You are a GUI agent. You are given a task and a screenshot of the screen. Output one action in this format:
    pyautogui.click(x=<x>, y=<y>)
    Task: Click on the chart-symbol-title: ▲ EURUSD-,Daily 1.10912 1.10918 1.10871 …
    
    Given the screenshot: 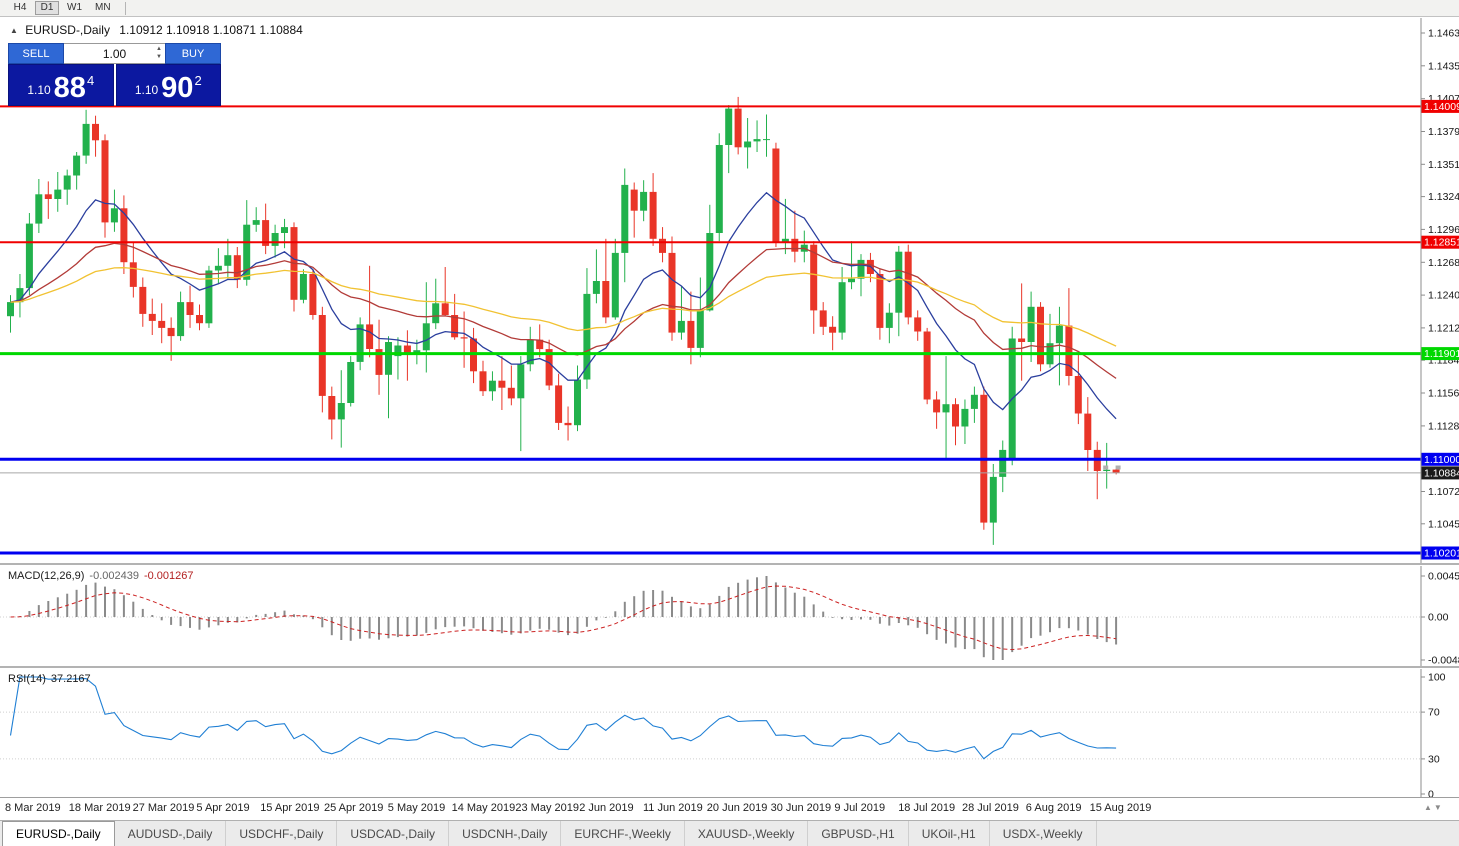 What is the action you would take?
    pyautogui.click(x=156, y=30)
    